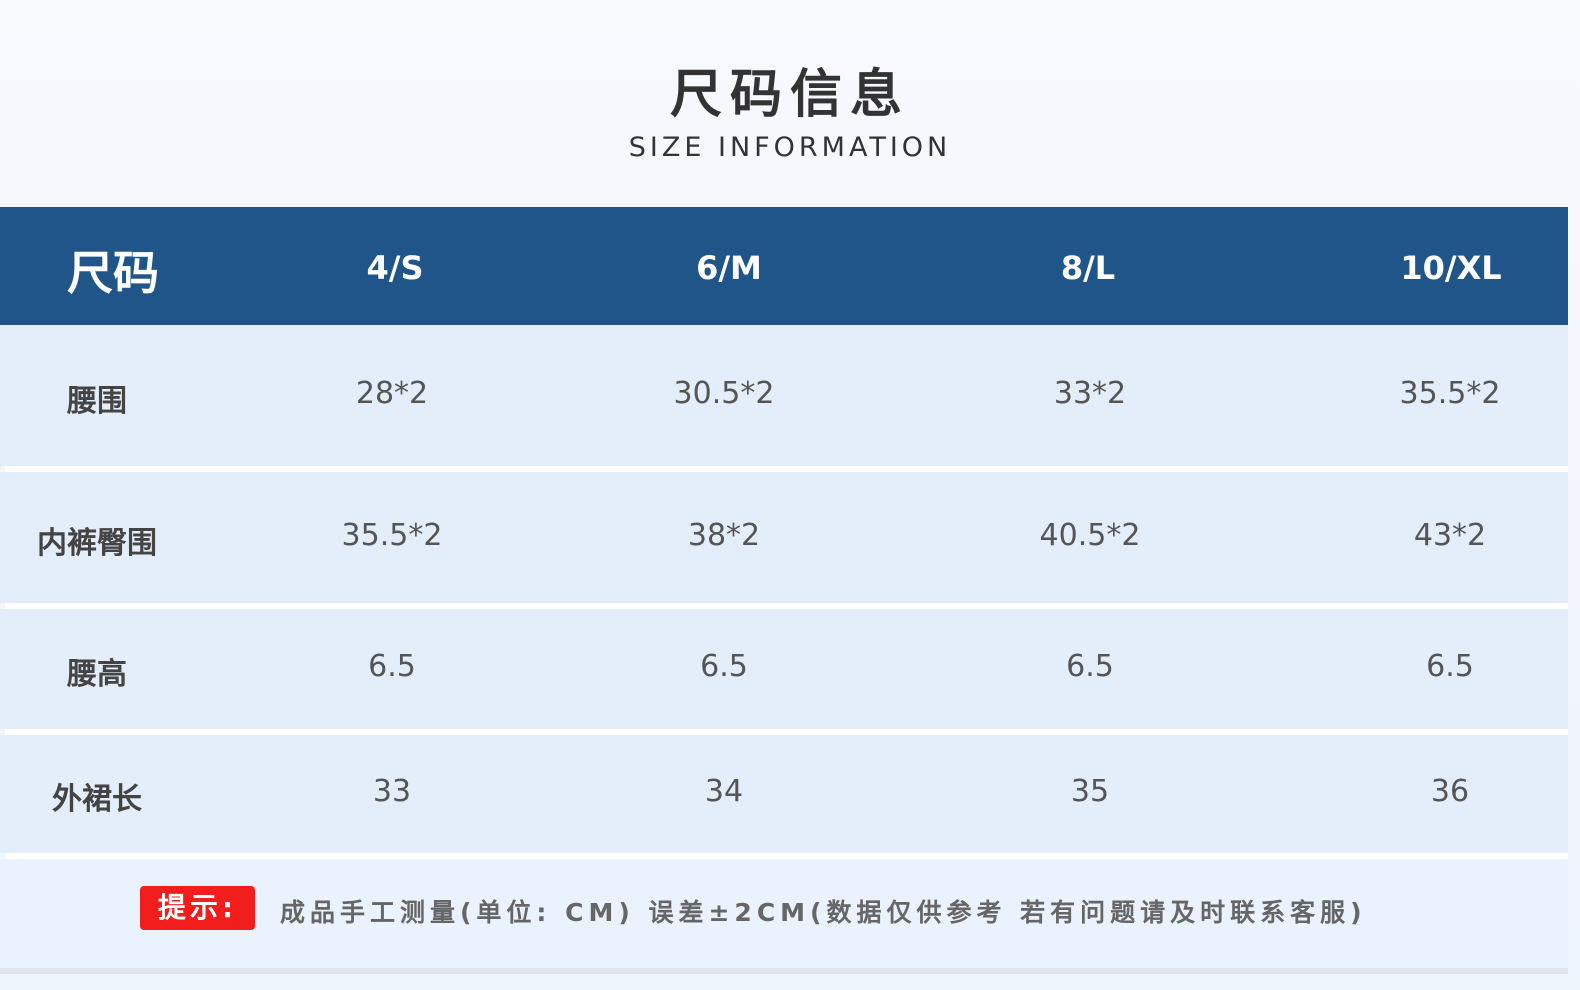  What do you see at coordinates (97, 799) in the screenshot?
I see `row-label: 外裙长` at bounding box center [97, 799].